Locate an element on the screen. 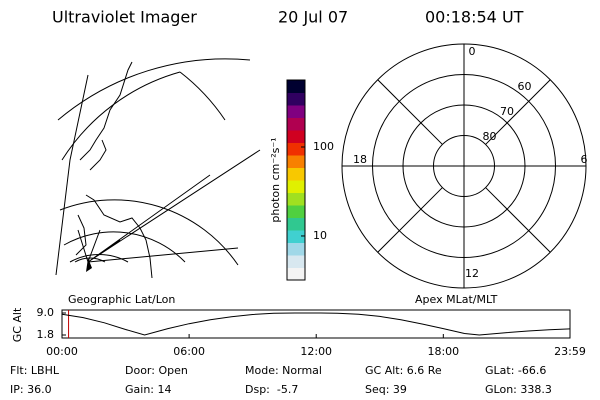 The height and width of the screenshot is (400, 600). mlt-label: 18 is located at coordinates (360, 159).